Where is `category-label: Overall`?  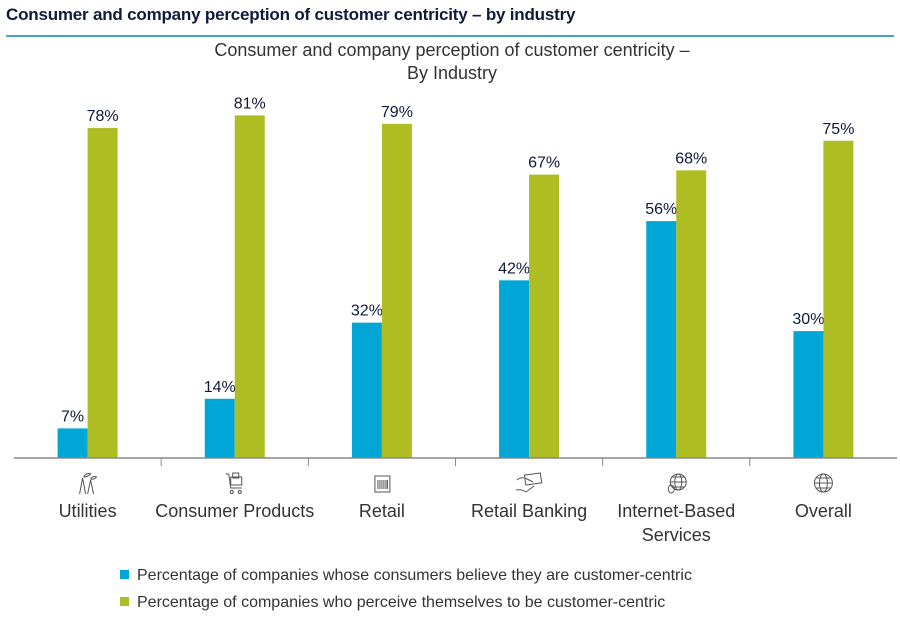 category-label: Overall is located at coordinates (823, 511).